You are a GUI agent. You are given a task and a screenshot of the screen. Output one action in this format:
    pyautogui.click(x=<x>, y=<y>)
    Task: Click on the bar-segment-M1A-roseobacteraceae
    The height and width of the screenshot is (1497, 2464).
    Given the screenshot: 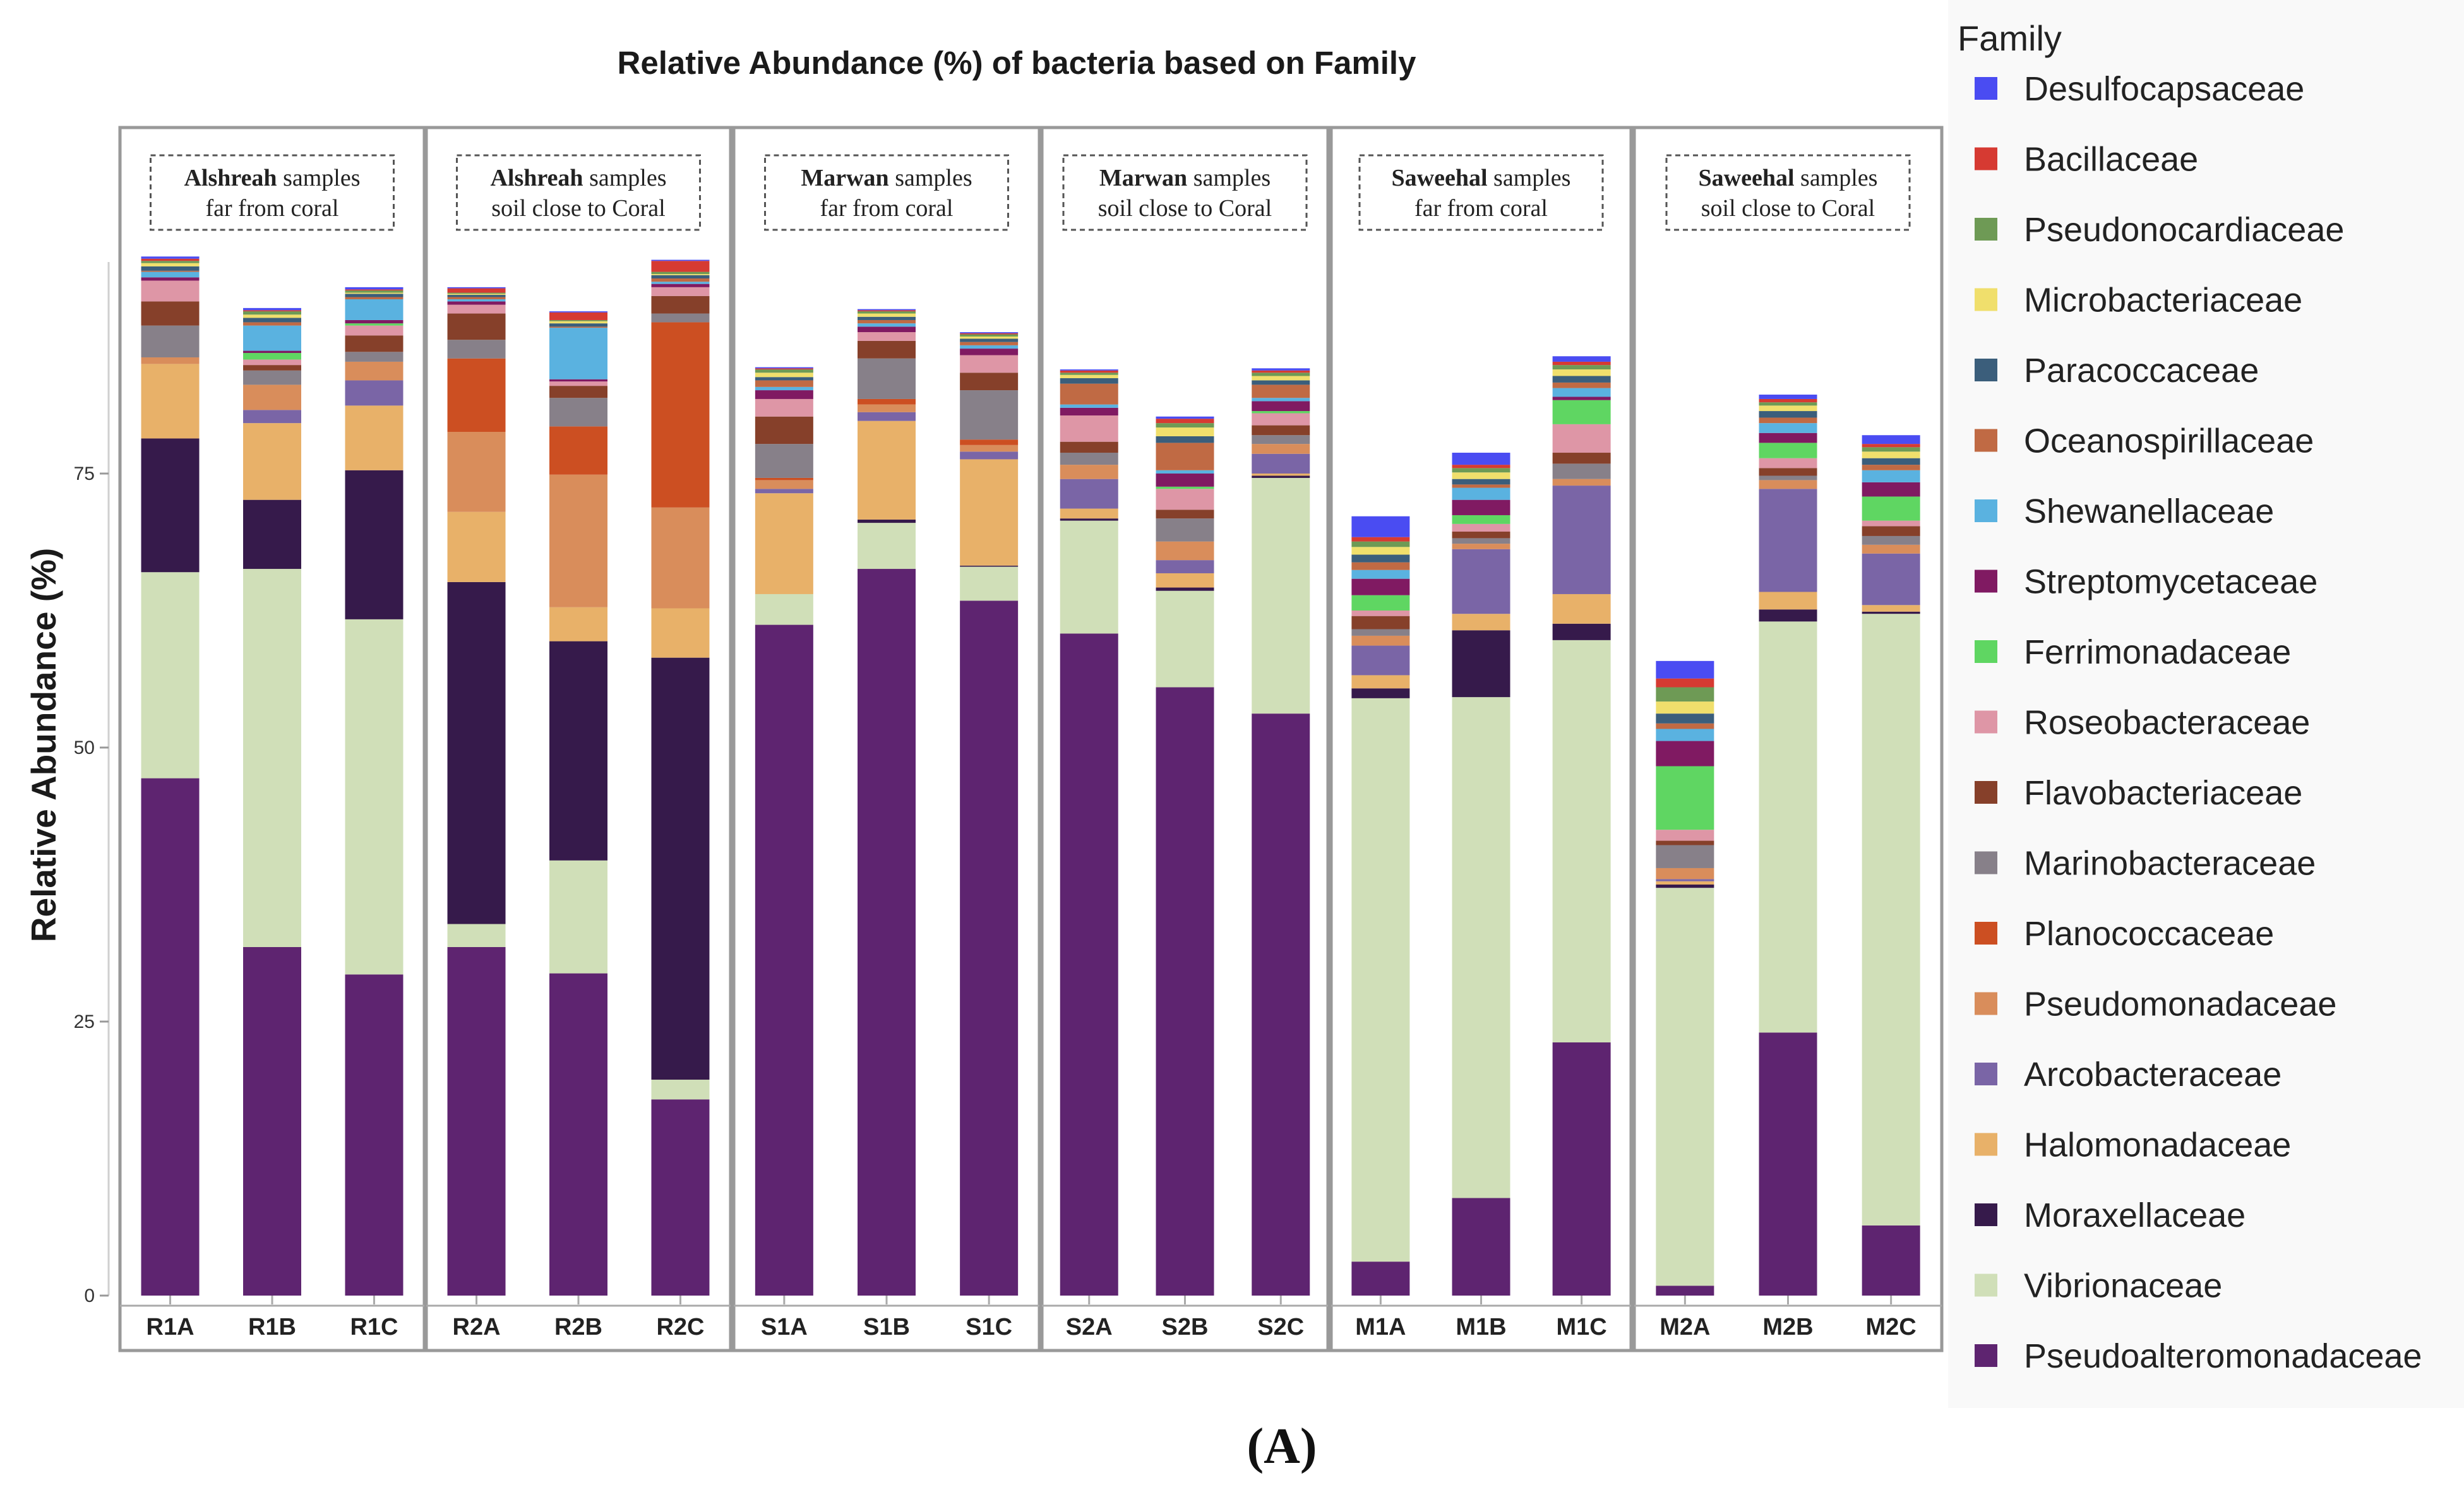 What is the action you would take?
    pyautogui.click(x=1380, y=614)
    